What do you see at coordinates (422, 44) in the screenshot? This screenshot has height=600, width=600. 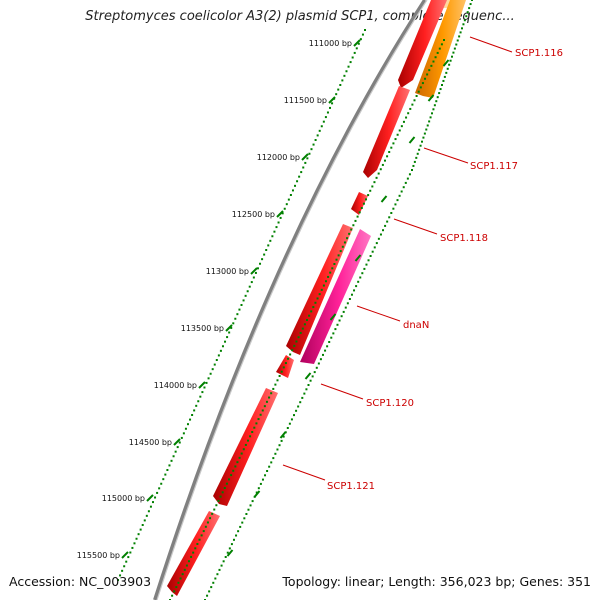 I see `gene-arrow-SCP1.116-upstream` at bounding box center [422, 44].